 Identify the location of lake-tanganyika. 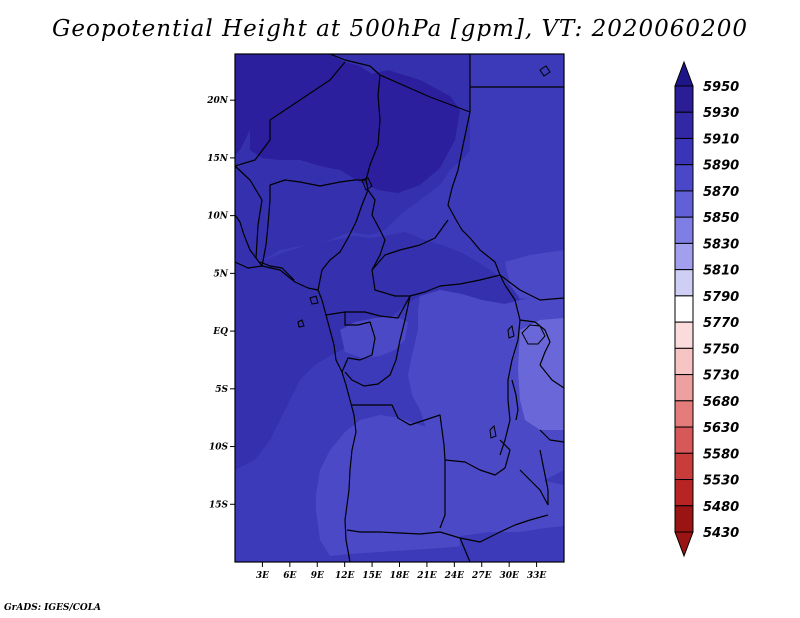
(515, 400).